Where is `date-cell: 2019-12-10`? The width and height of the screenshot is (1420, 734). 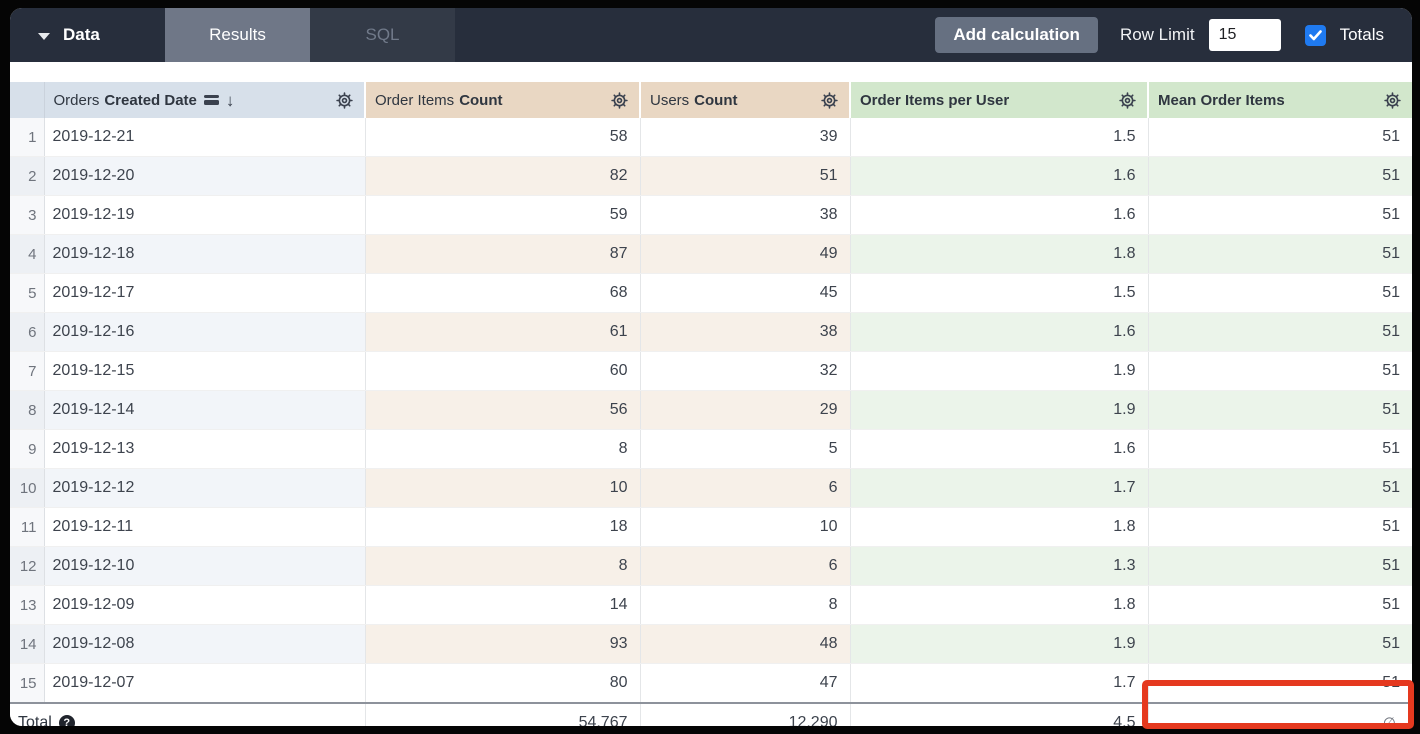
date-cell: 2019-12-10 is located at coordinates (205, 566).